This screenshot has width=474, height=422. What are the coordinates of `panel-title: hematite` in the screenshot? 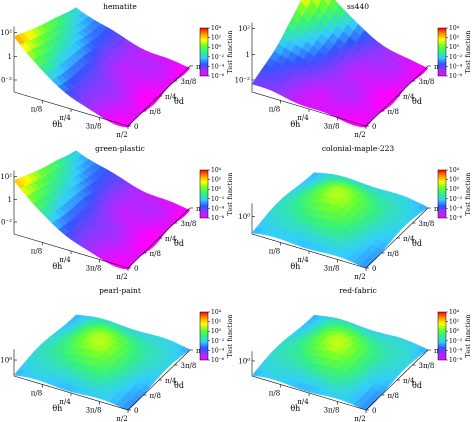 It's located at (120, 6).